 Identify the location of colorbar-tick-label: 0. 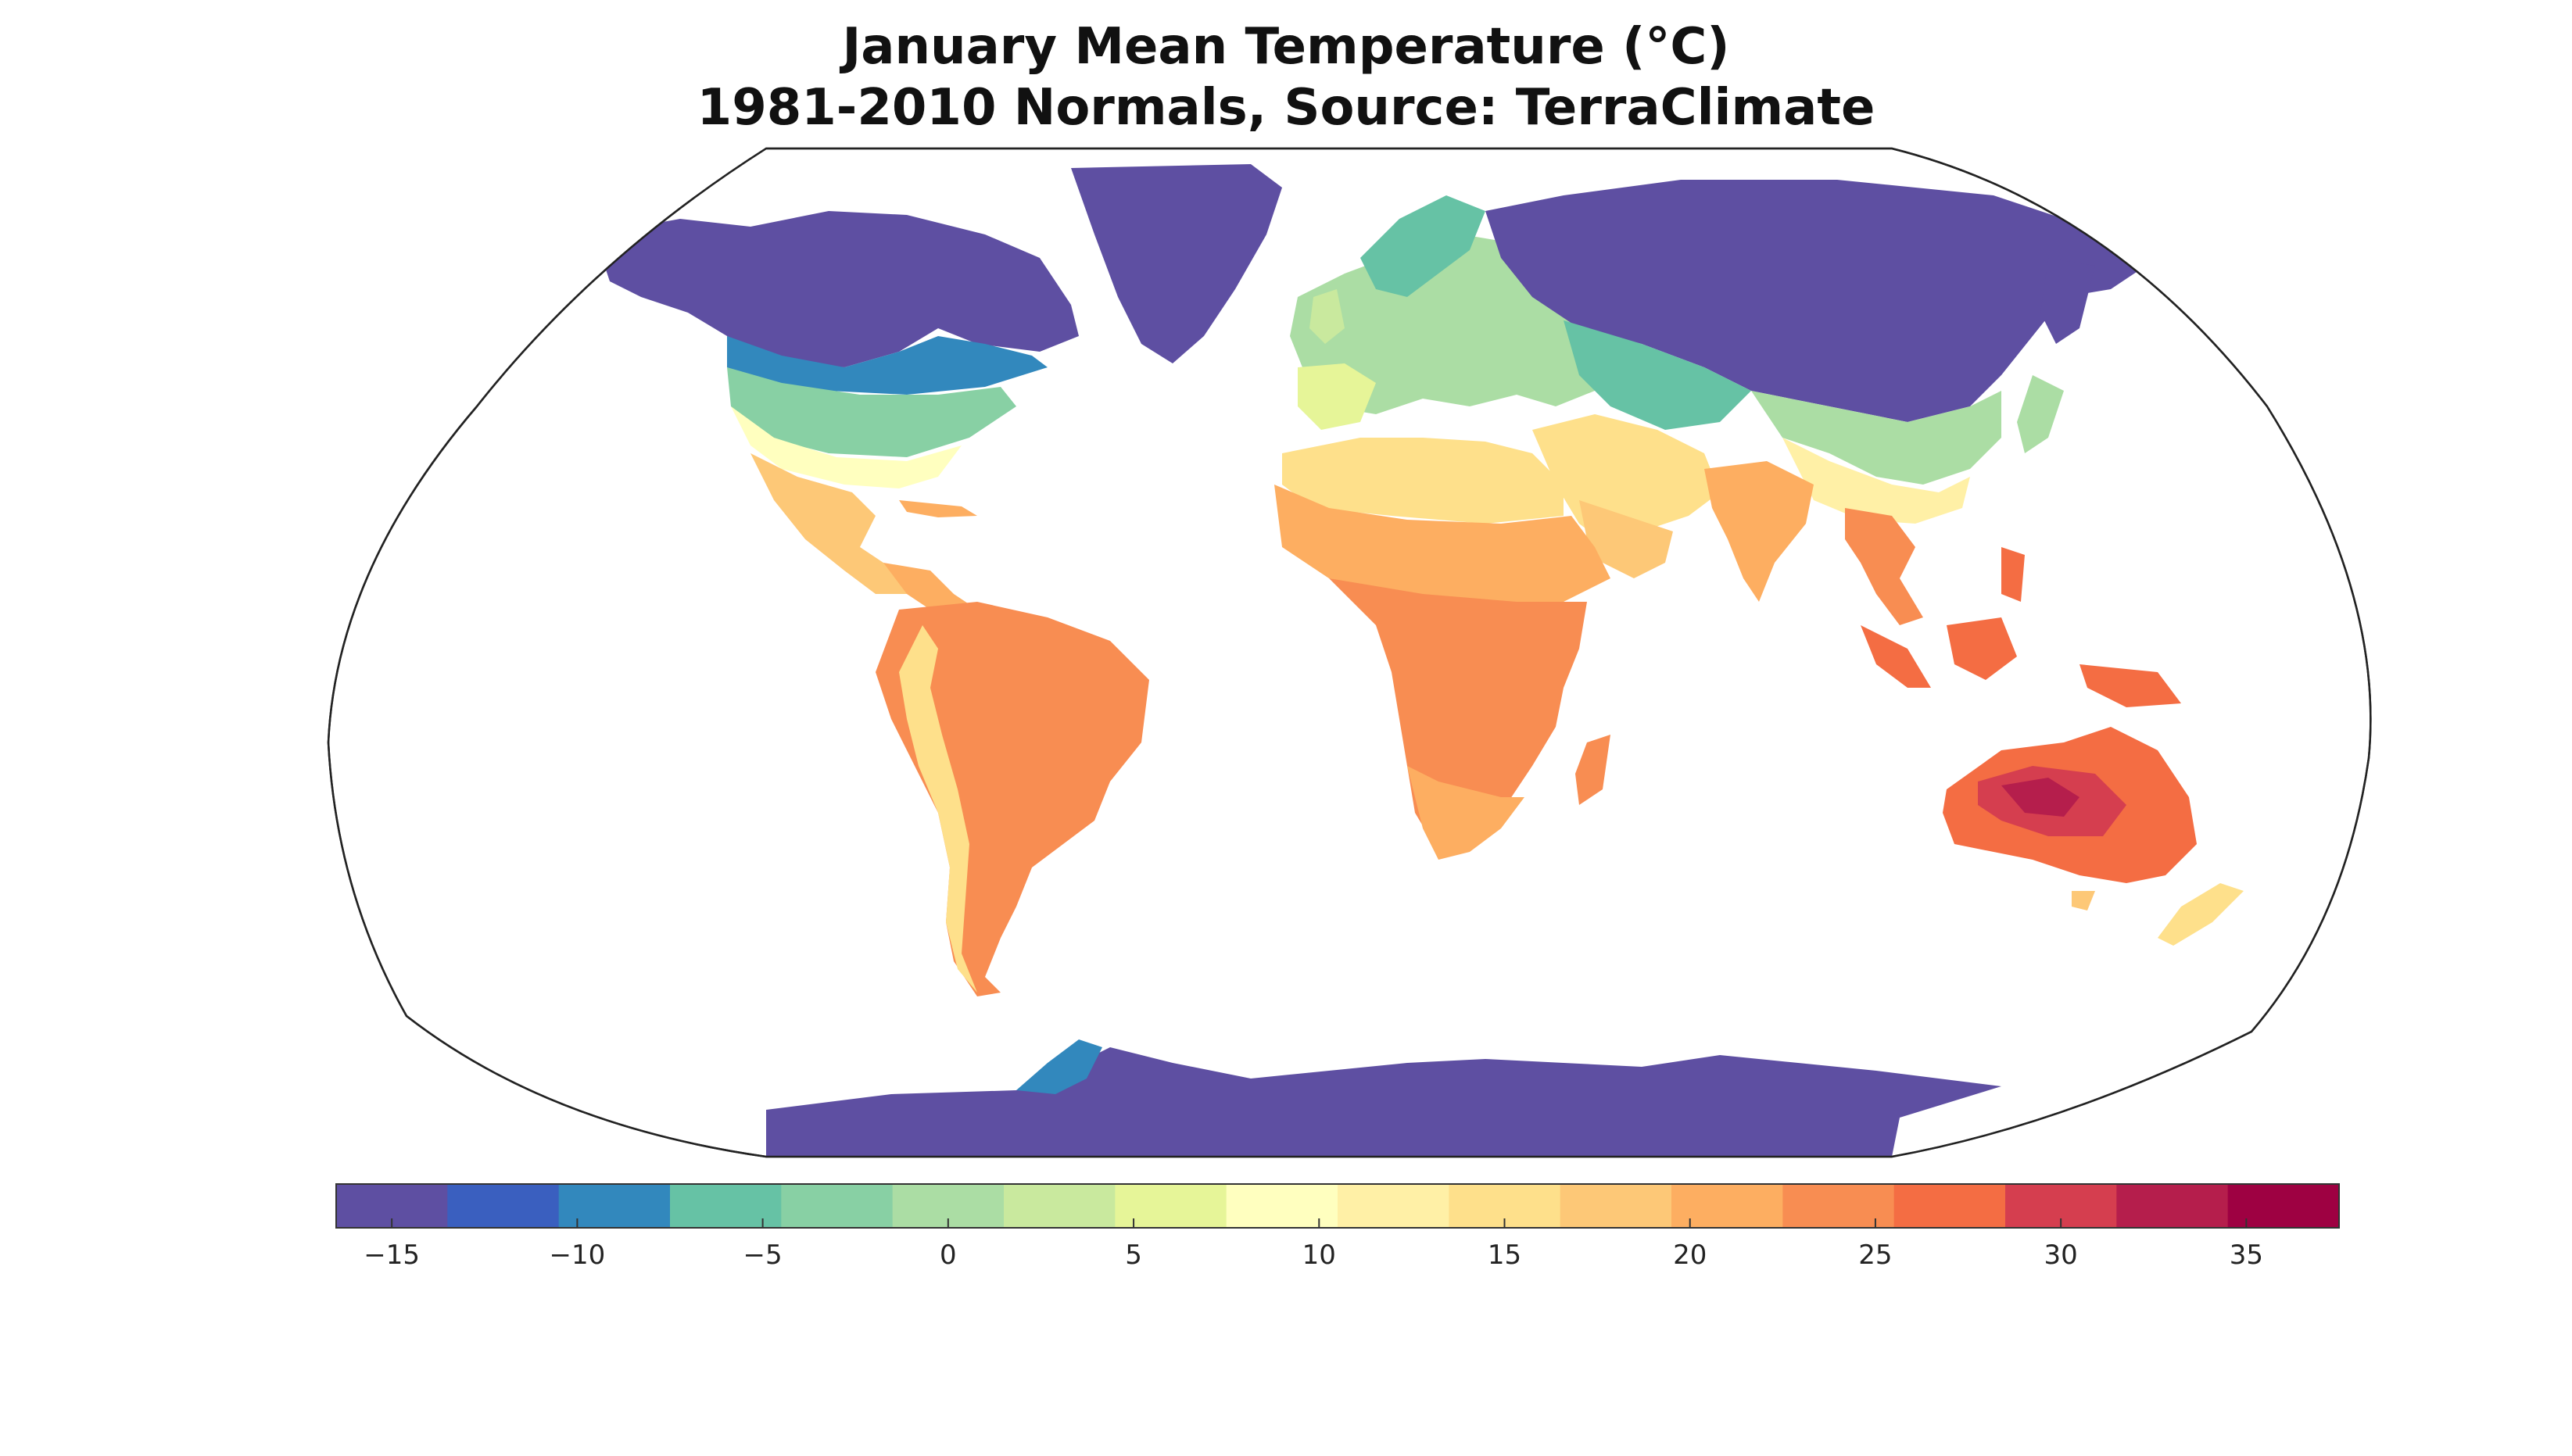
(948, 1255).